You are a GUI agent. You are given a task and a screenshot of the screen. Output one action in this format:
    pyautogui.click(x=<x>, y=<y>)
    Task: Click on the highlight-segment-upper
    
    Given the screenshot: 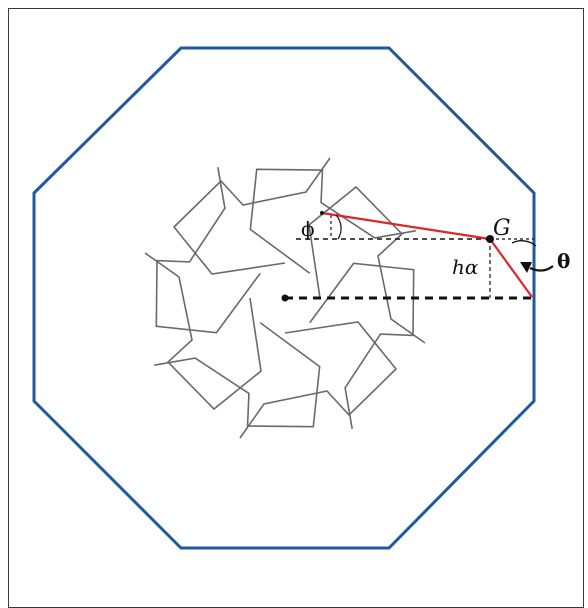 What is the action you would take?
    pyautogui.click(x=406, y=226)
    